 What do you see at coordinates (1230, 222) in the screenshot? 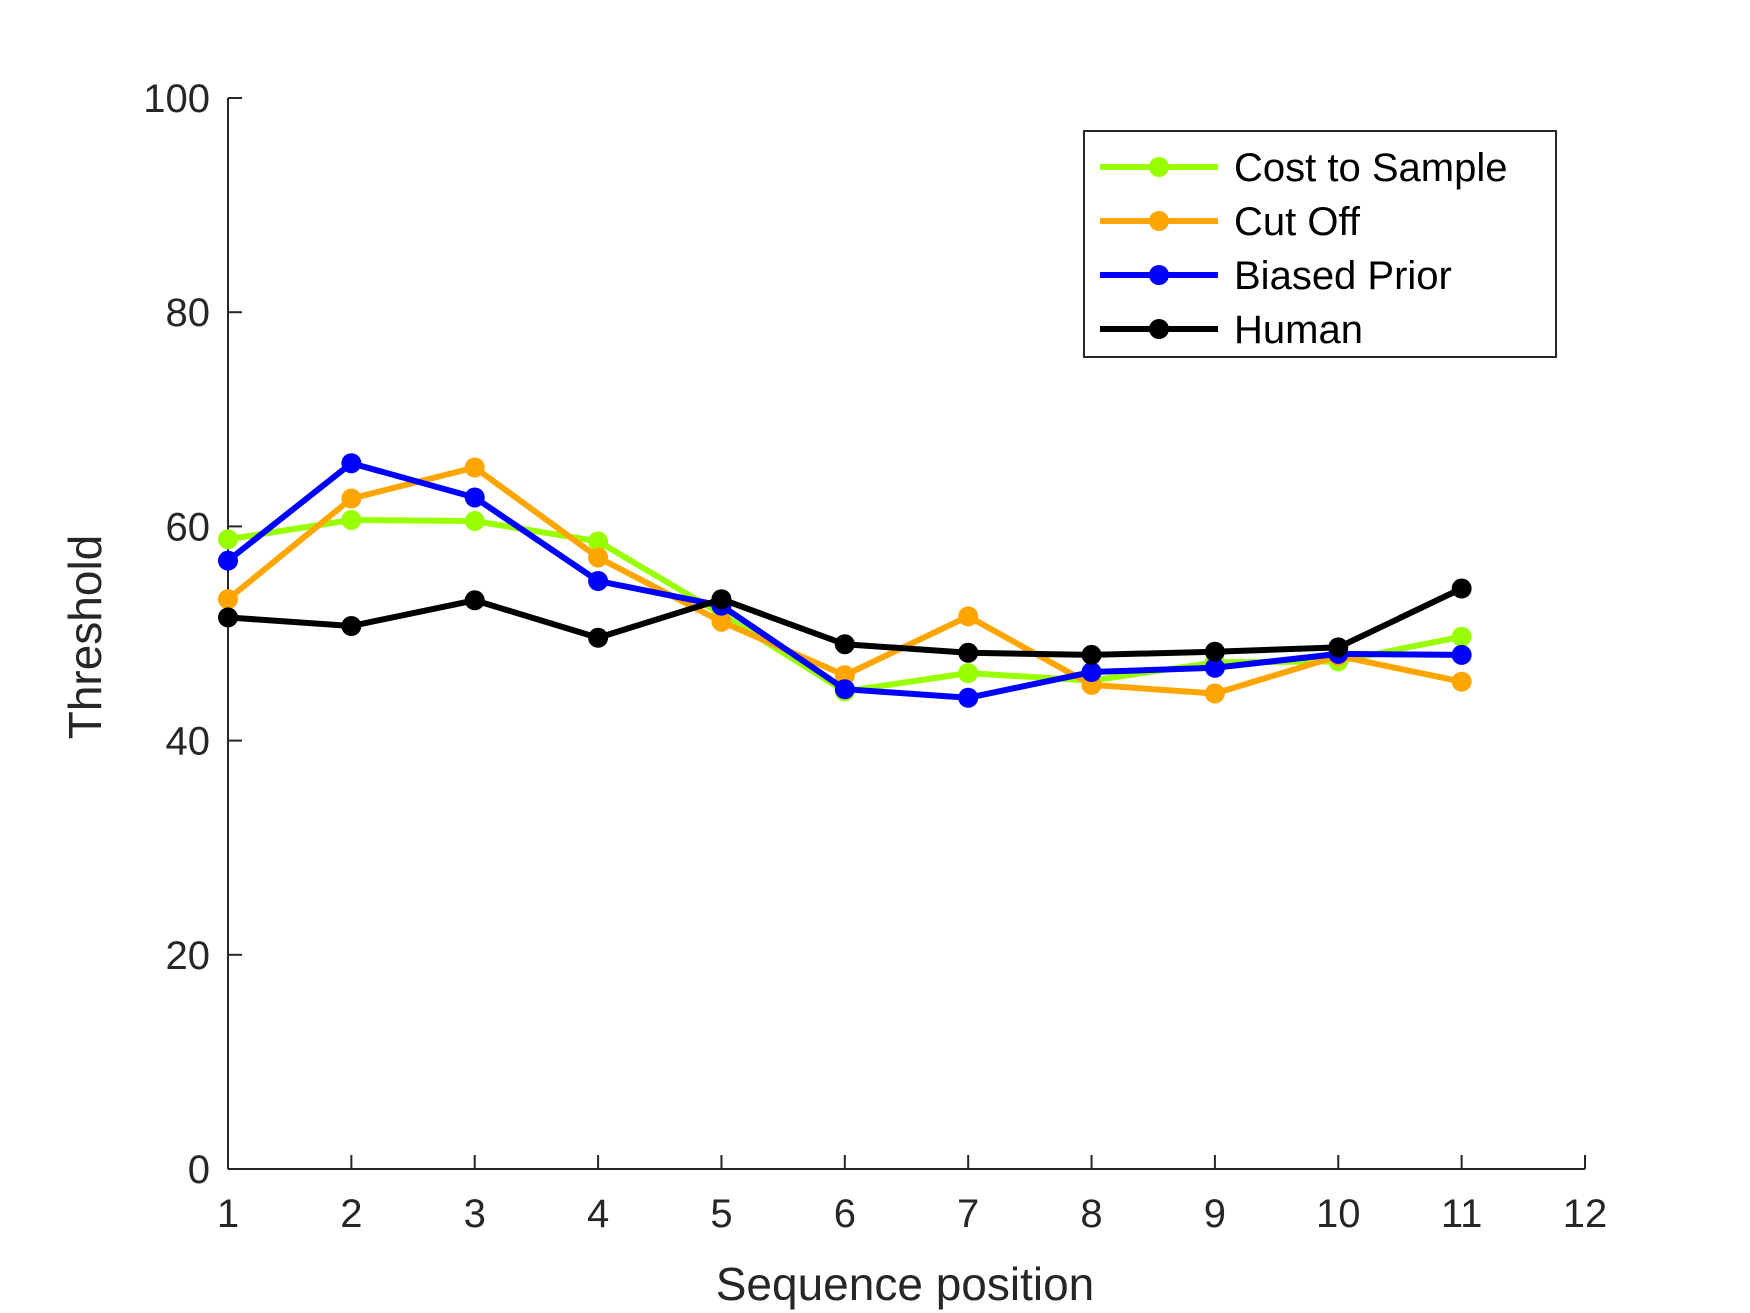
I see `legend-item-cut-off: Cut Off` at bounding box center [1230, 222].